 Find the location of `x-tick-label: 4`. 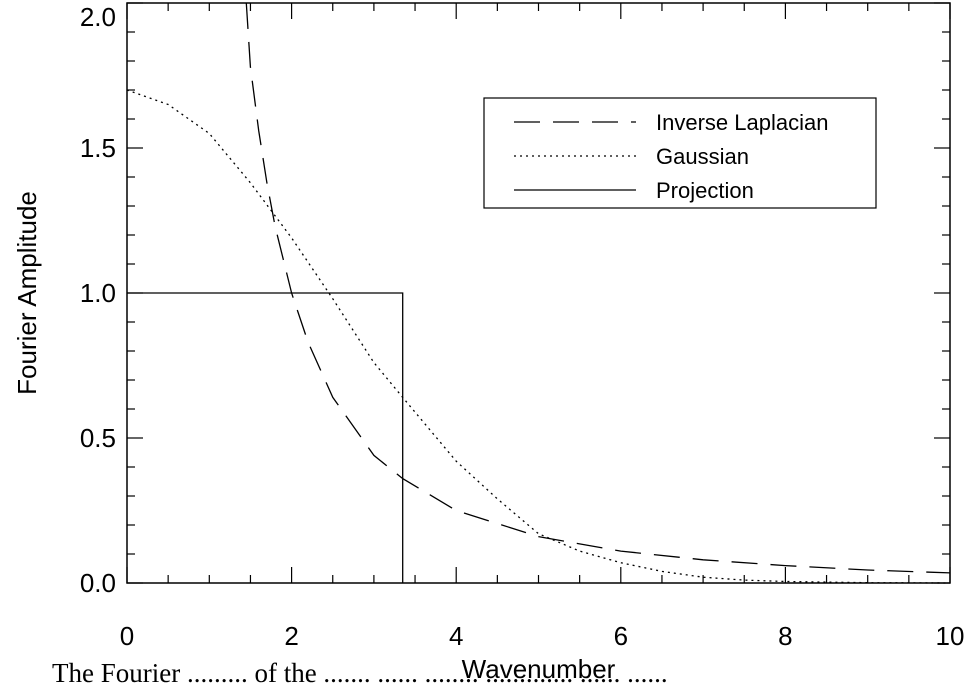

x-tick-label: 4 is located at coordinates (456, 636).